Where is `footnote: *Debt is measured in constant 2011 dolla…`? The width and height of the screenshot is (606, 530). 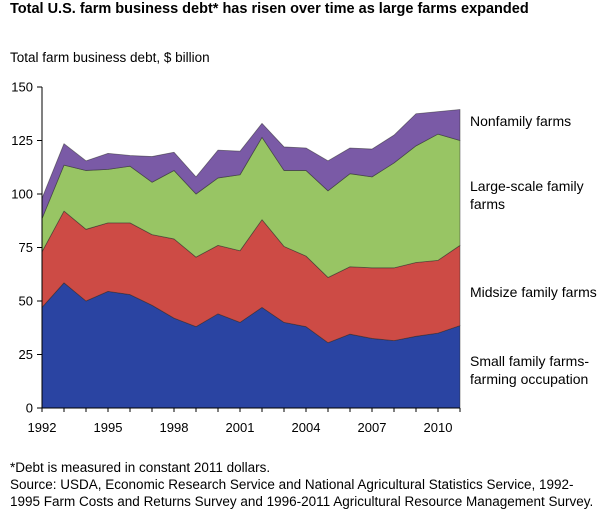 footnote: *Debt is measured in constant 2011 dolla… is located at coordinates (305, 484).